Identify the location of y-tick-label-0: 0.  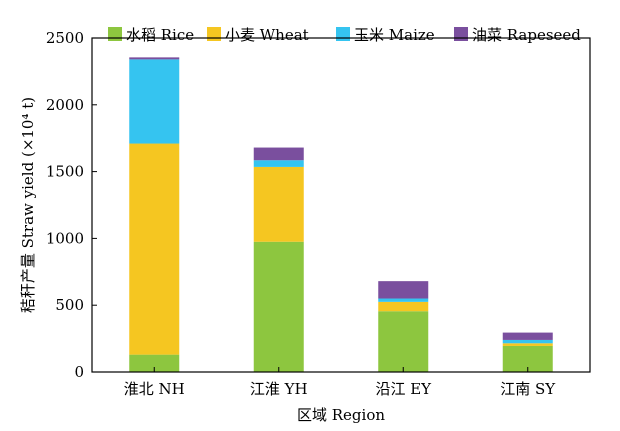
(79, 372).